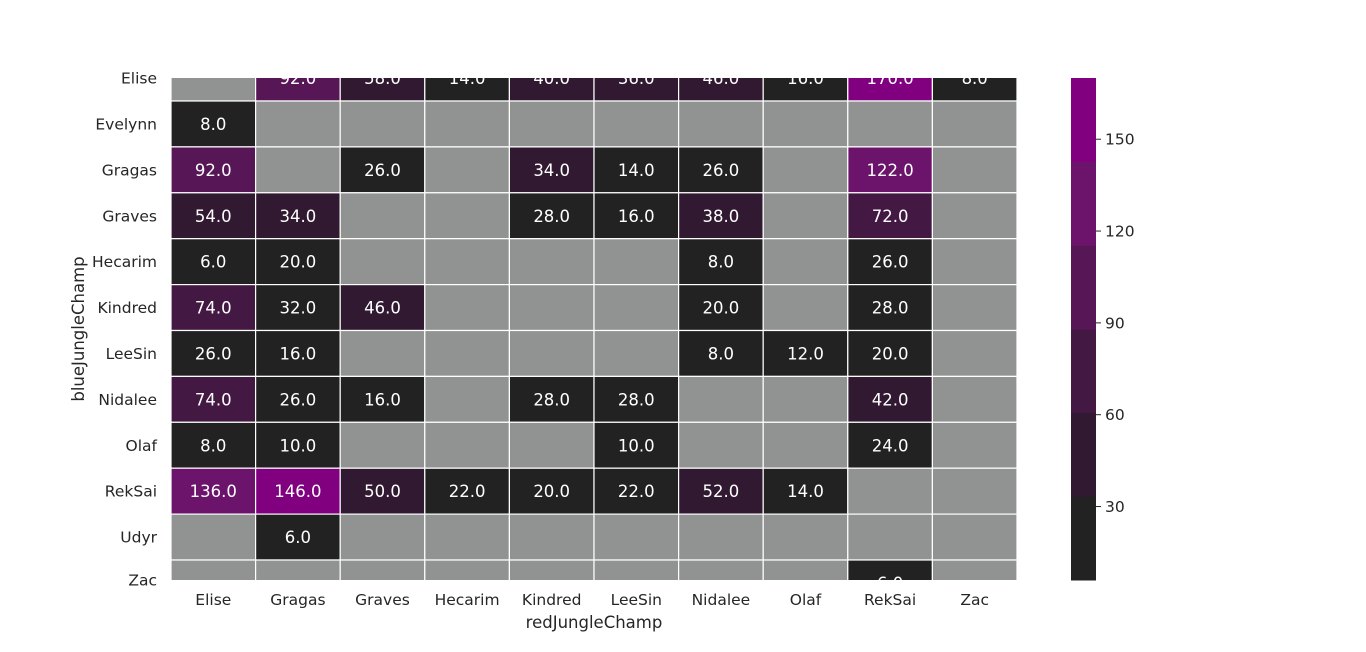 The height and width of the screenshot is (652, 1366). Describe the element at coordinates (721, 170) in the screenshot. I see `cell-value-label: 26.0` at that location.